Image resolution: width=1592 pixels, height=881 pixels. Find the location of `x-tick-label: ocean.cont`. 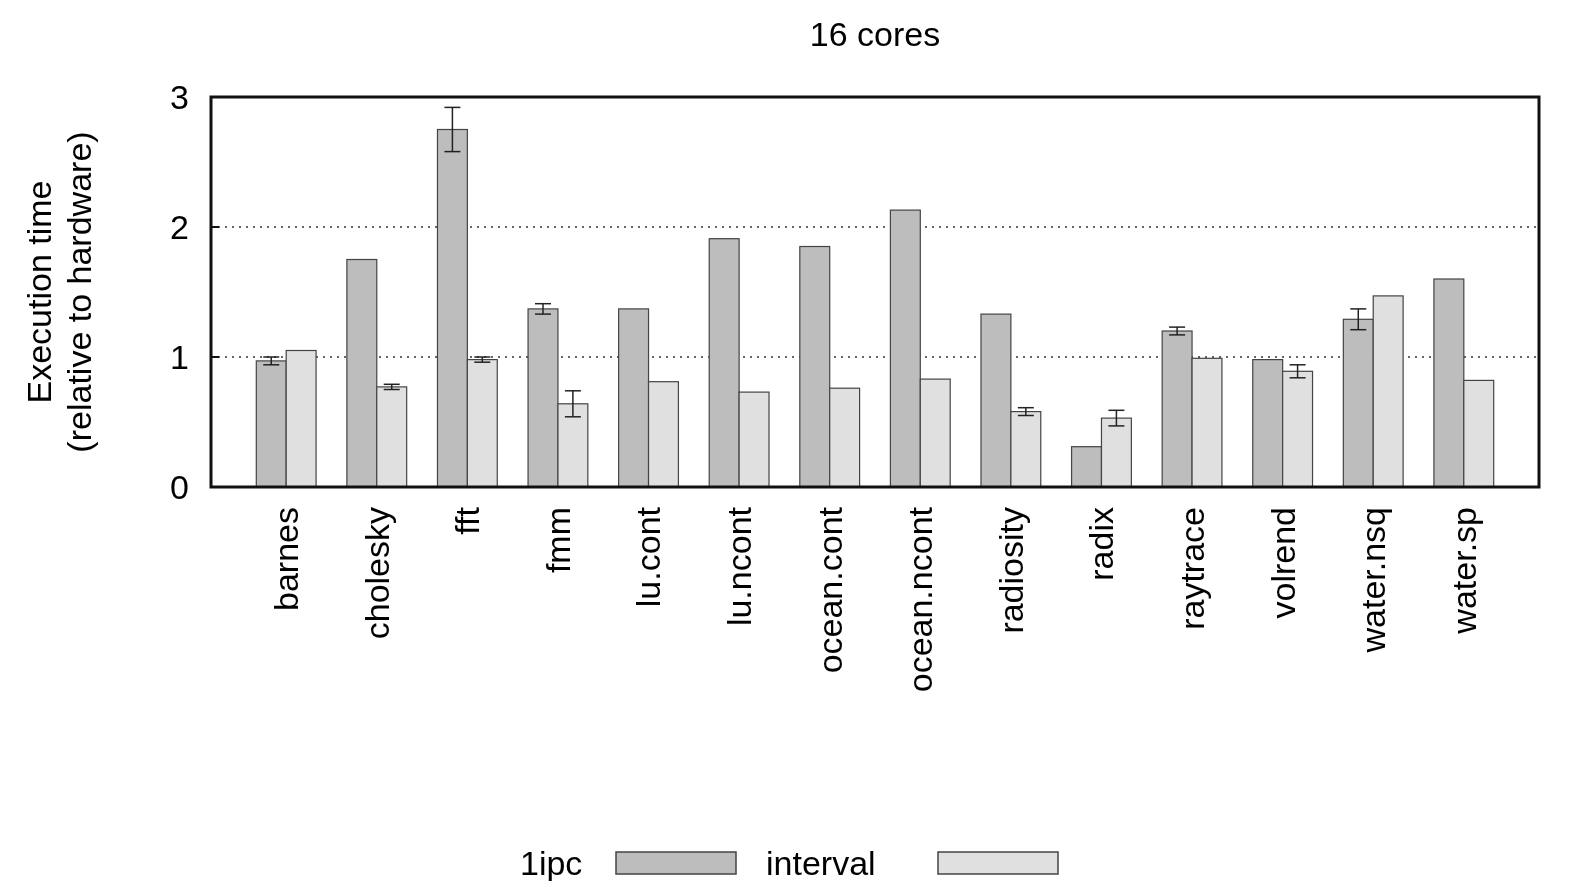

x-tick-label: ocean.cont is located at coordinates (829, 590).